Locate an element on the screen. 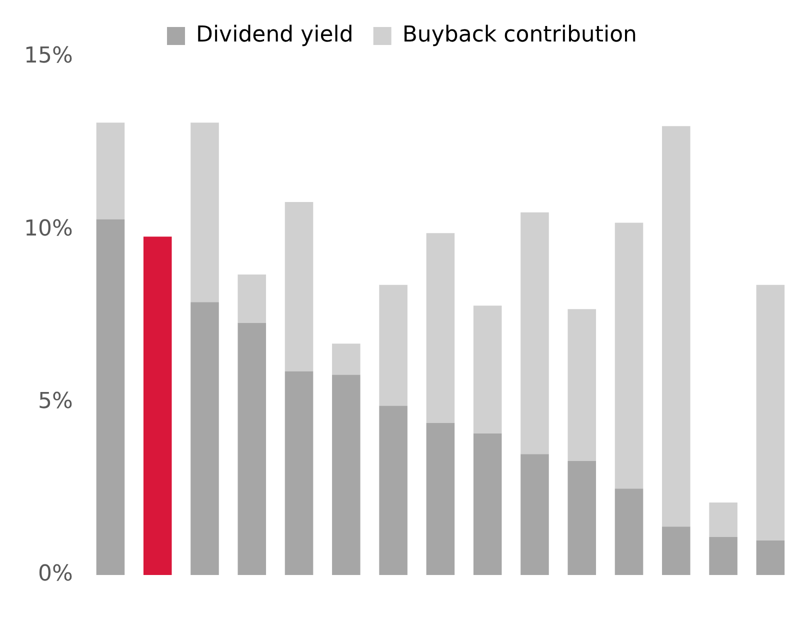 The width and height of the screenshot is (809, 635). legend-label: Buyback contribution is located at coordinates (520, 35).